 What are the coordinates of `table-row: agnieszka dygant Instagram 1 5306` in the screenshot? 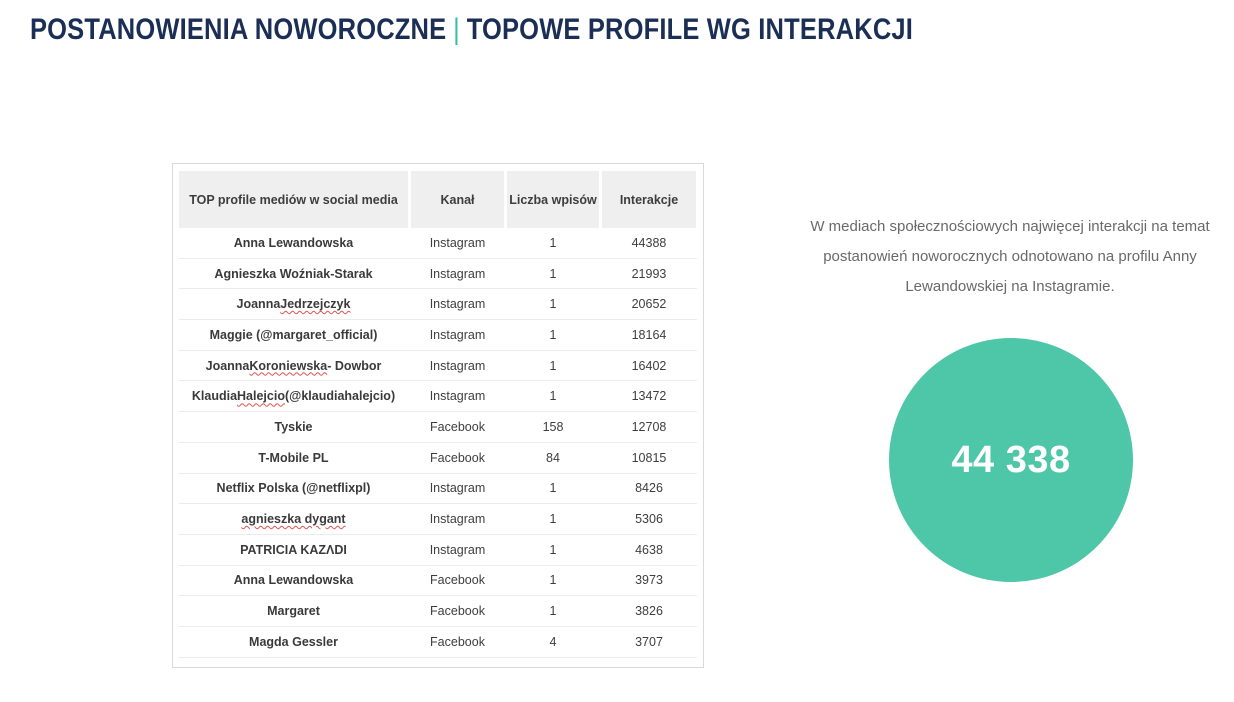 It's located at (438, 519).